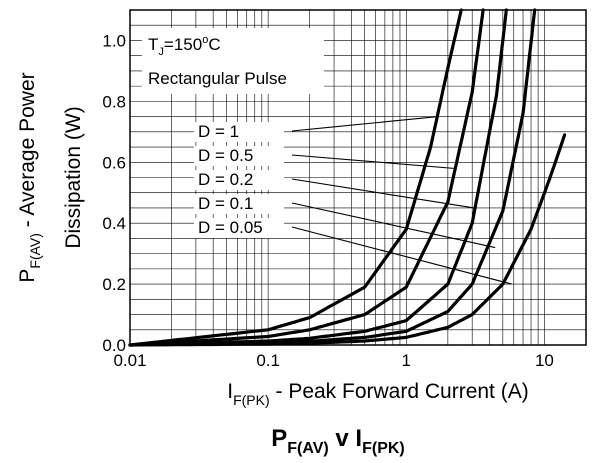 The width and height of the screenshot is (602, 463). What do you see at coordinates (129, 360) in the screenshot?
I see `x-tick-label: 0.01` at bounding box center [129, 360].